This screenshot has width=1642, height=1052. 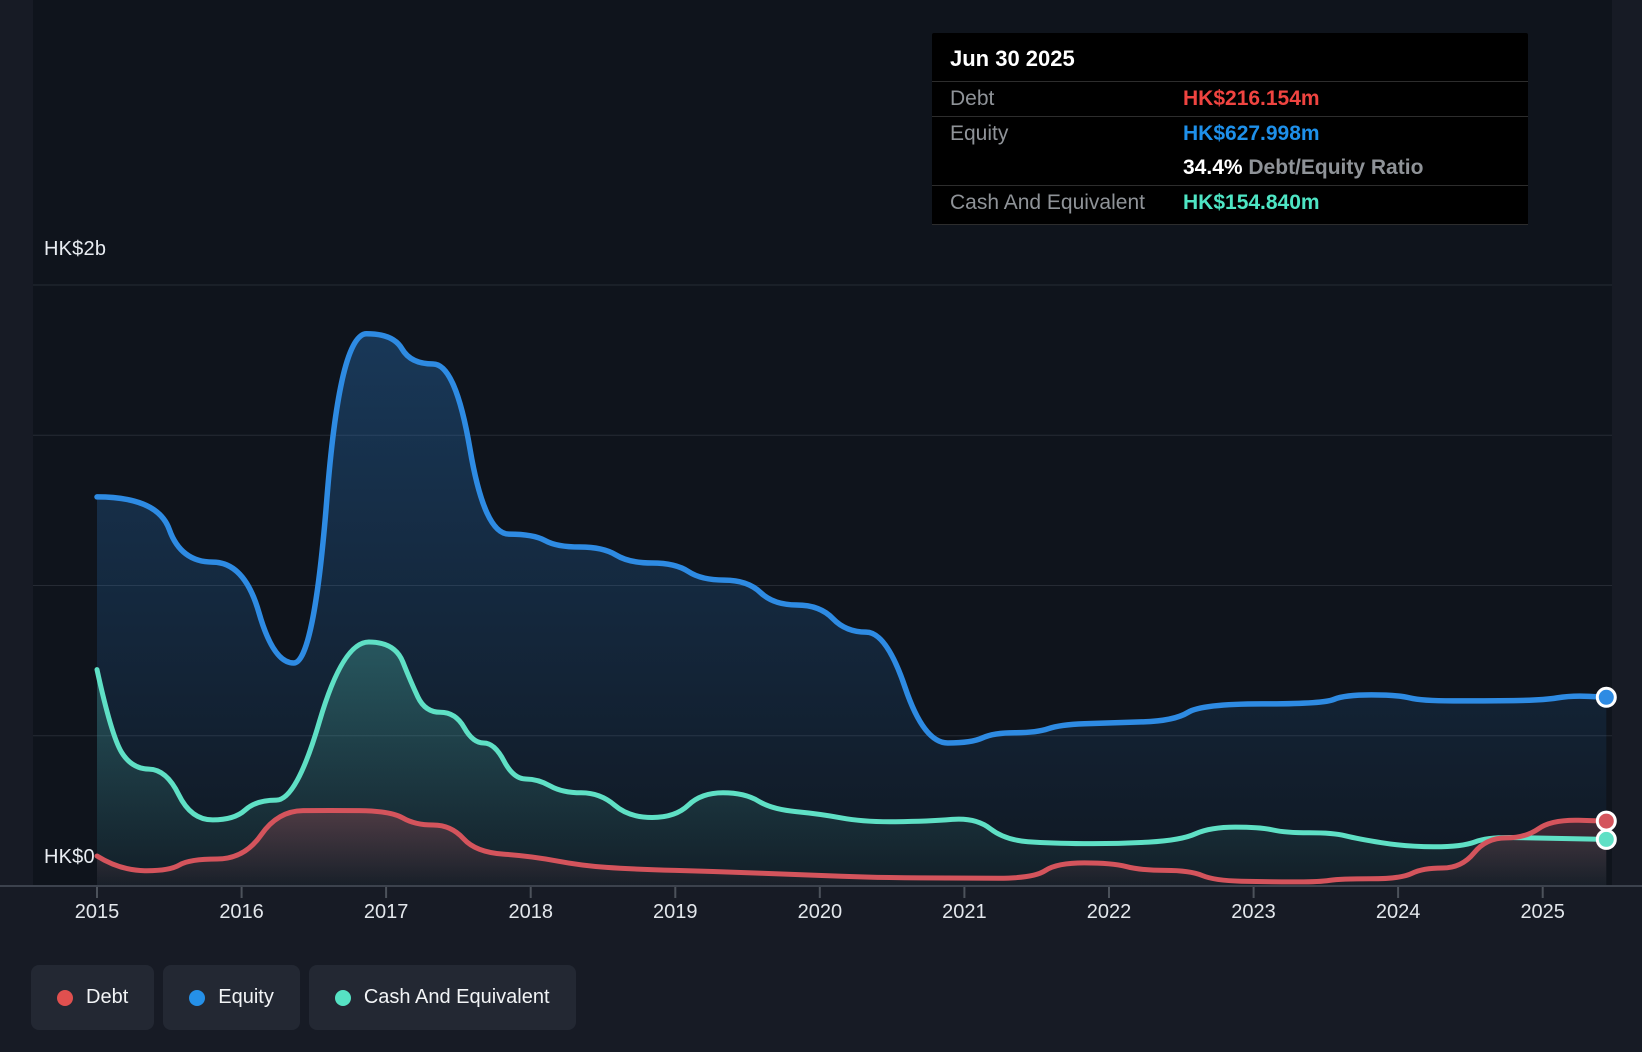 I want to click on legend-item-debt: Debt, so click(x=93, y=997).